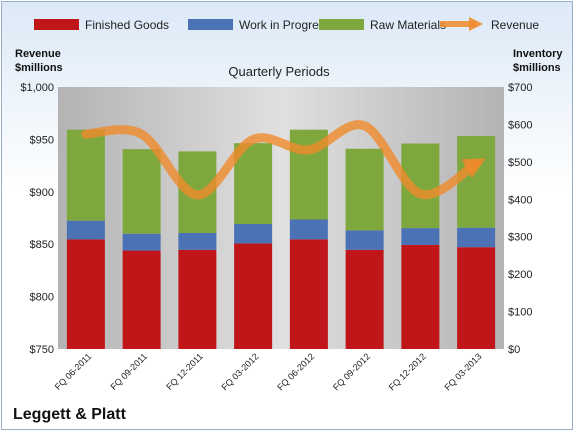 Image resolution: width=576 pixels, height=436 pixels. I want to click on right-tick-label: $700, so click(520, 88).